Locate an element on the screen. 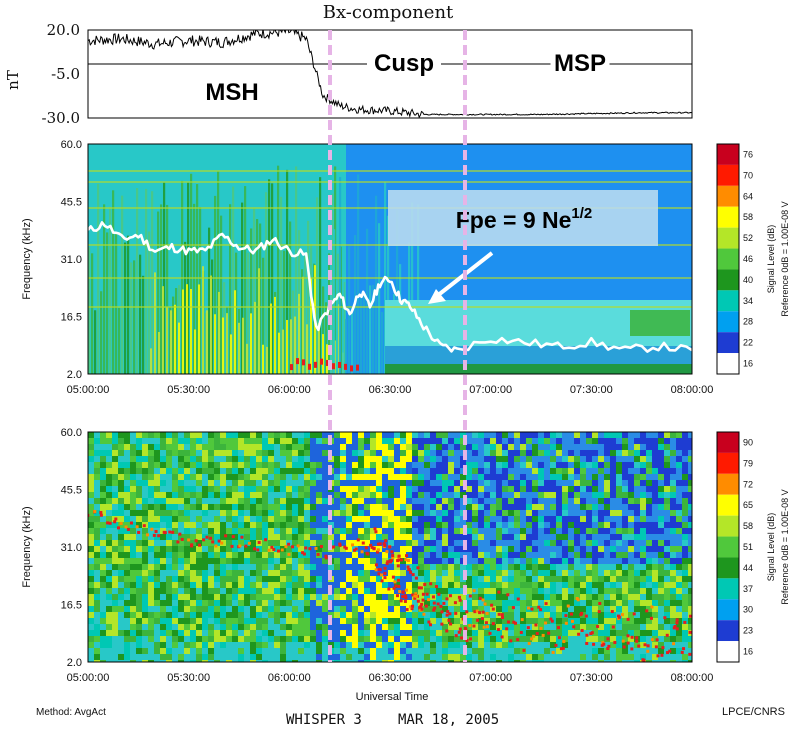  fpe-annotation-text: Fpe = 9 Ne1/2 is located at coordinates (524, 219).